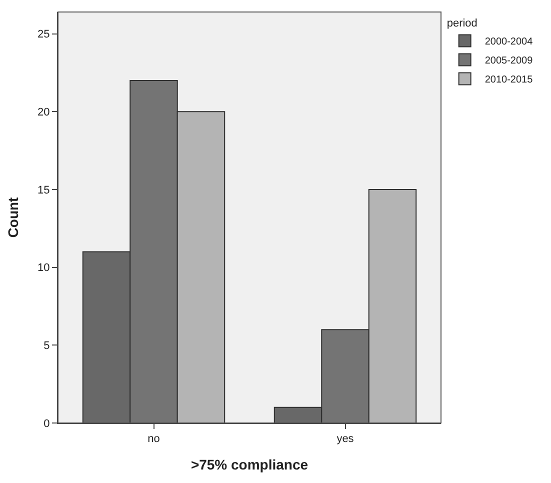 Image resolution: width=551 pixels, height=483 pixels. Describe the element at coordinates (44, 112) in the screenshot. I see `y-tick-label: 20` at that location.